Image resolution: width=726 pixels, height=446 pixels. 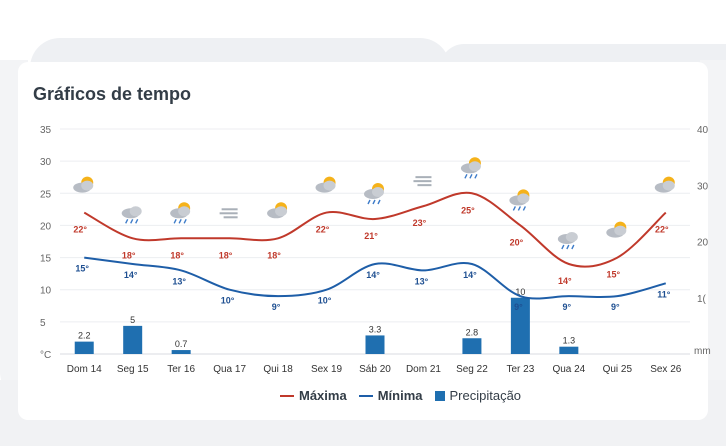 I want to click on x-axis-tick: Qui 18, so click(x=278, y=369).